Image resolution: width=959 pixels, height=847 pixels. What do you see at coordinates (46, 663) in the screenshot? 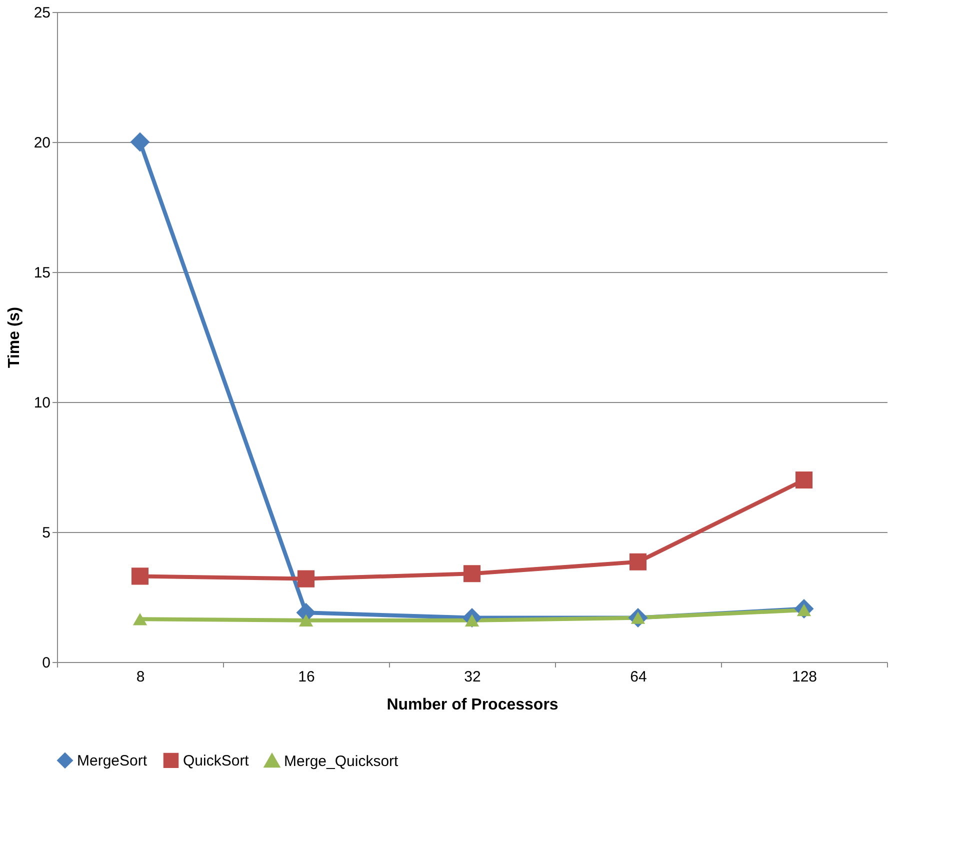
I see `y-tick-label: 0` at bounding box center [46, 663].